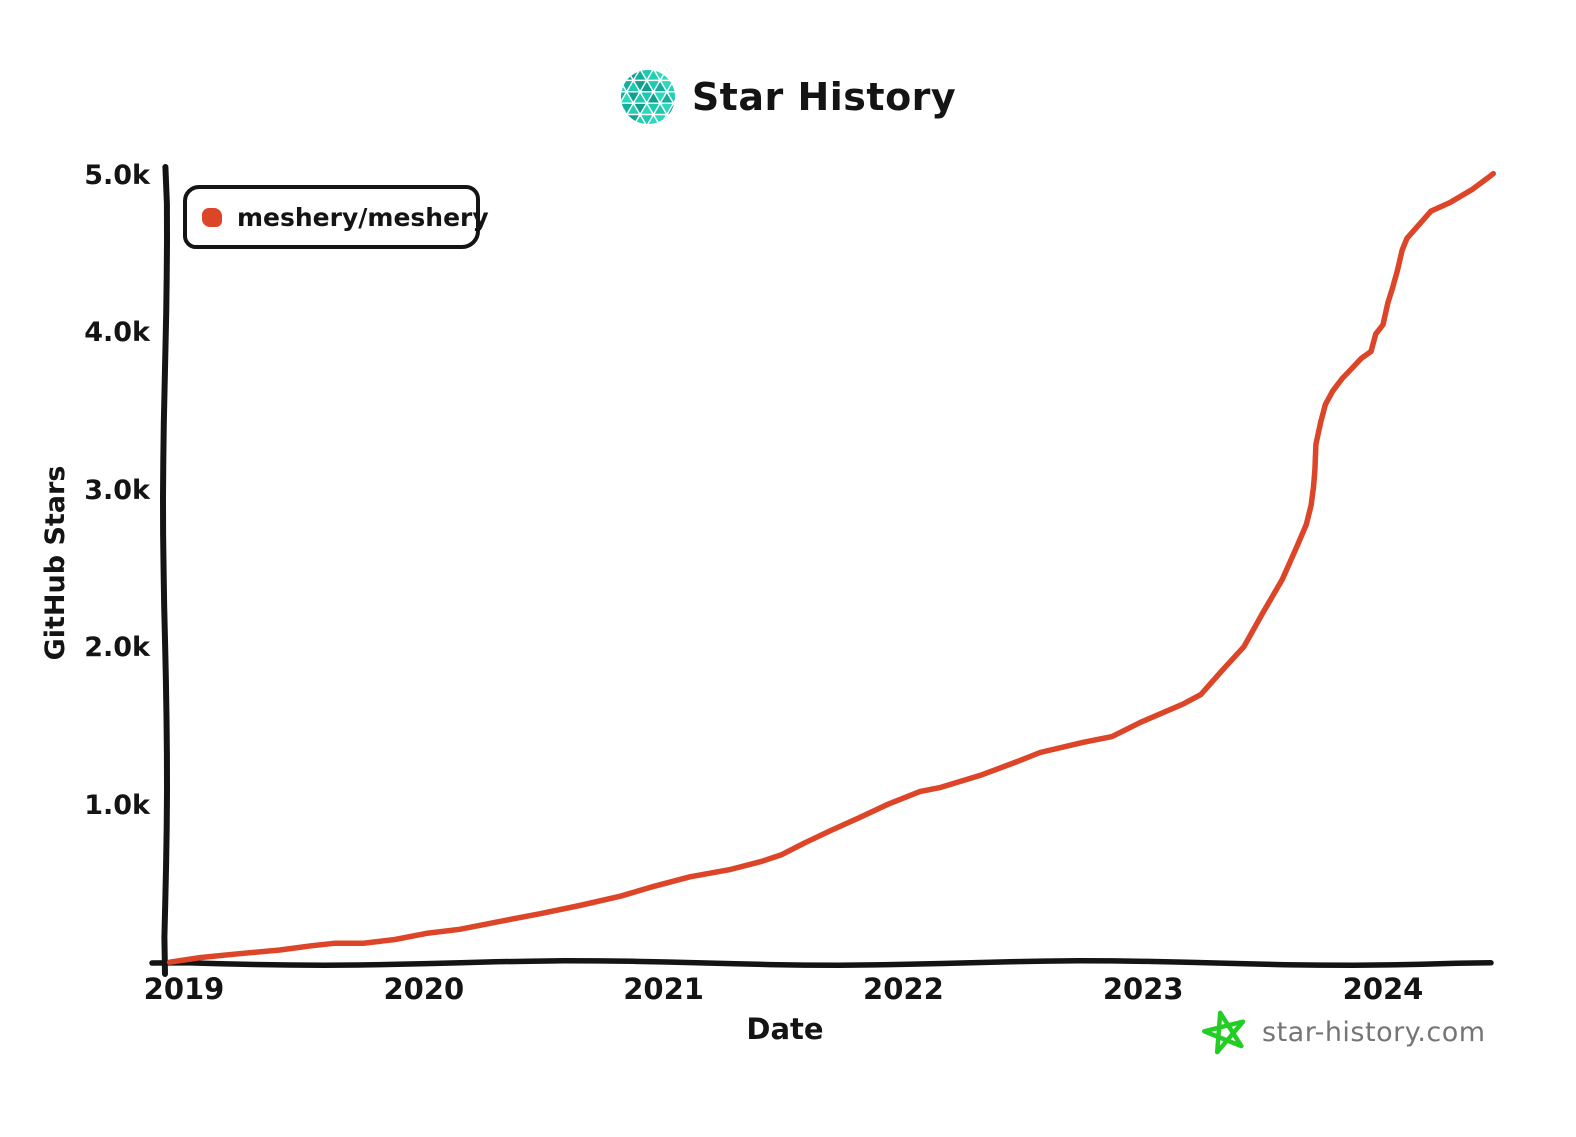 The height and width of the screenshot is (1137, 1576). I want to click on x-tick-label: 2024, so click(1383, 989).